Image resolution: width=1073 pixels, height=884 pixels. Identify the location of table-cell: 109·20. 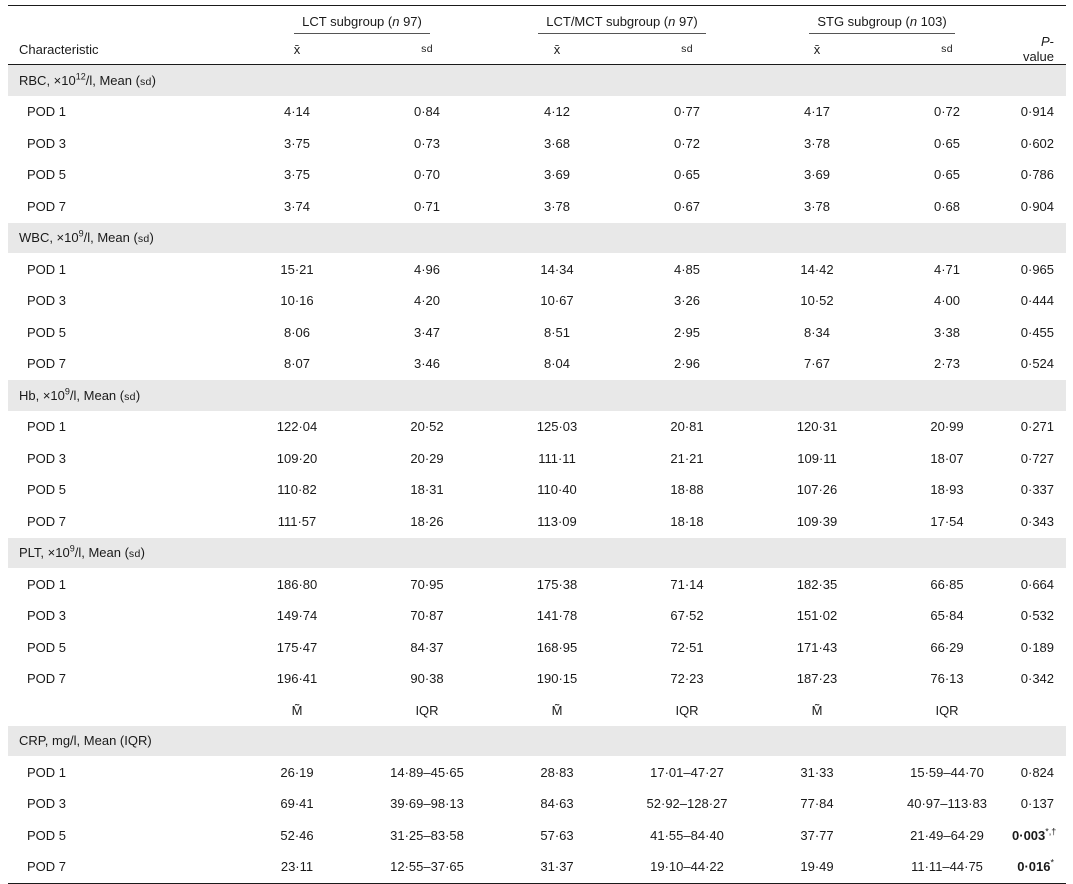
(297, 458).